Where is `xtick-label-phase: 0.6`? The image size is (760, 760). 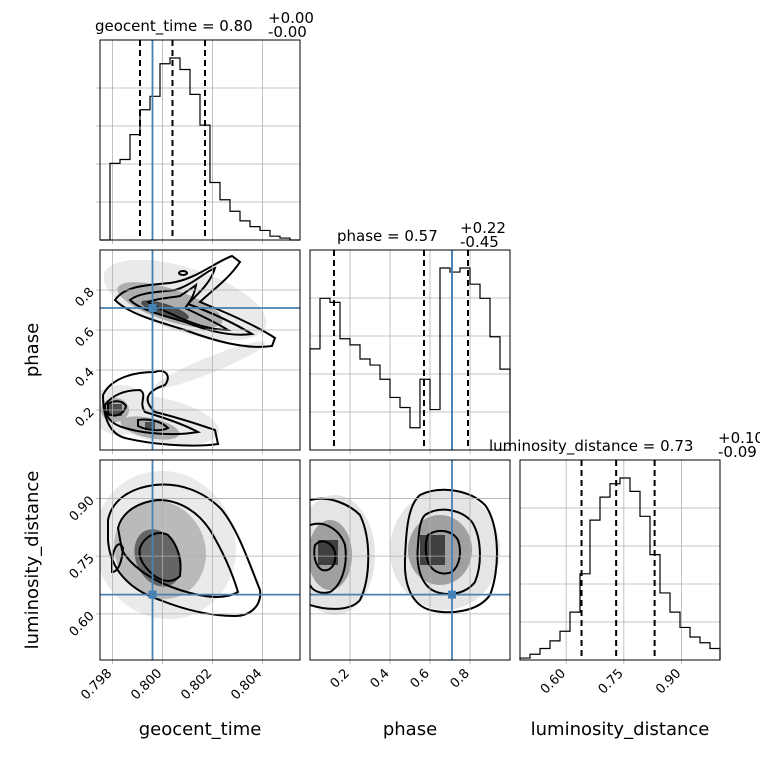
xtick-label-phase: 0.6 is located at coordinates (420, 678).